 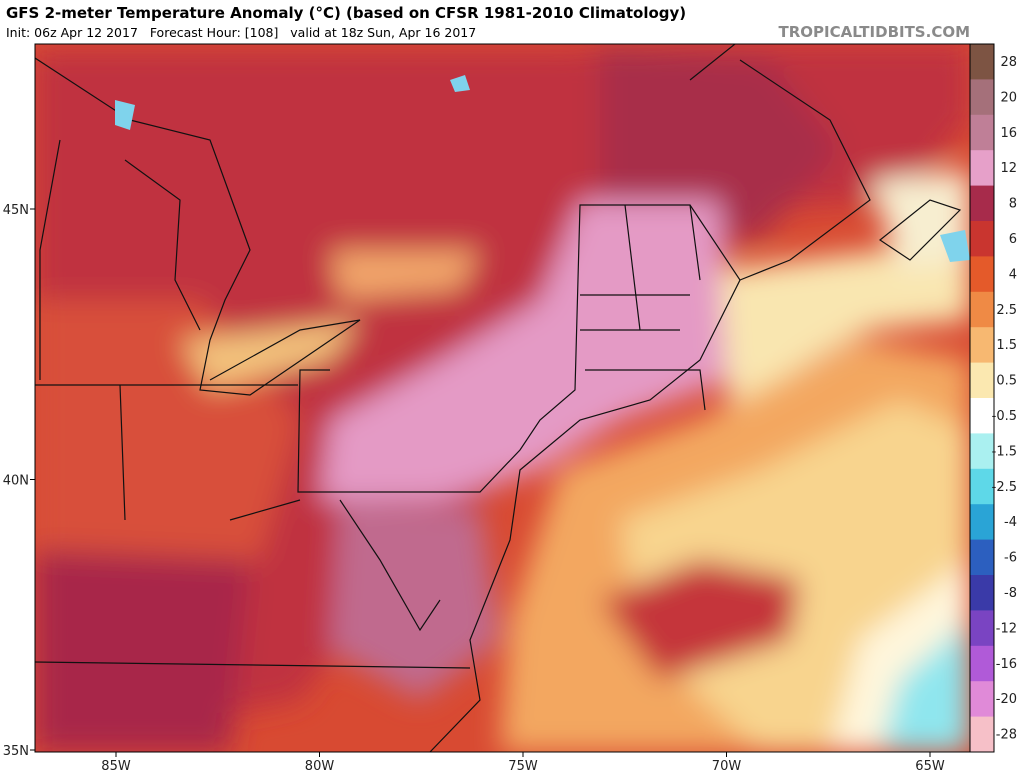 What do you see at coordinates (1013, 204) in the screenshot?
I see `colorbar-label: 8` at bounding box center [1013, 204].